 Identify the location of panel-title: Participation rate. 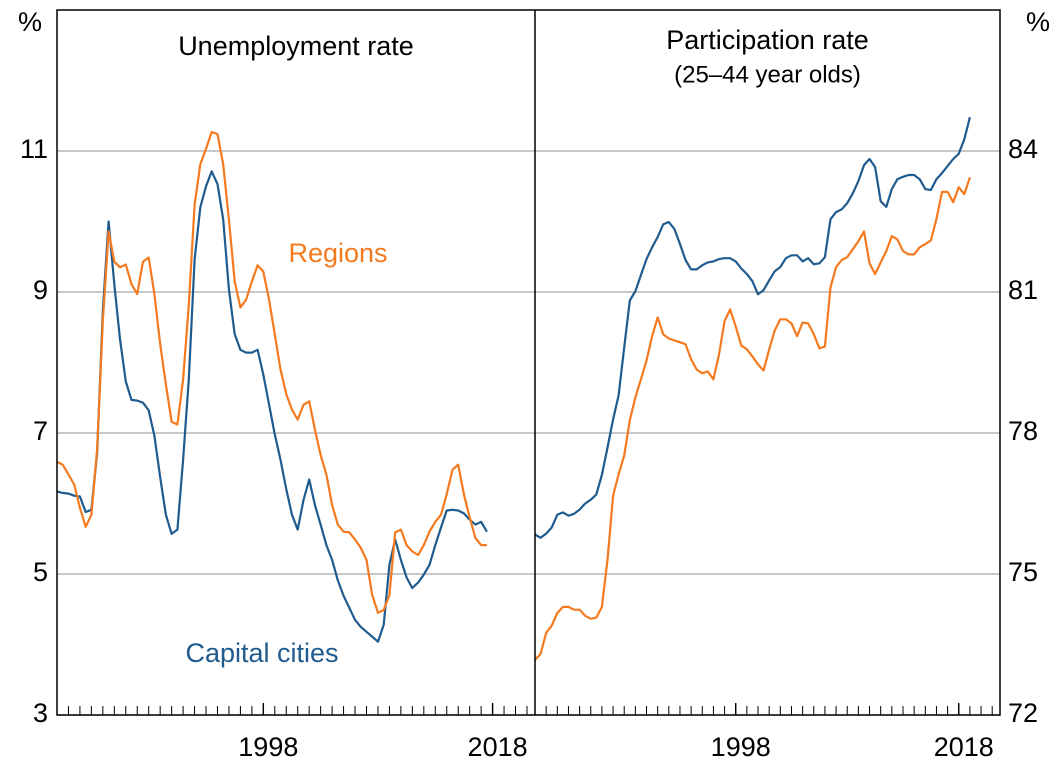
(767, 40).